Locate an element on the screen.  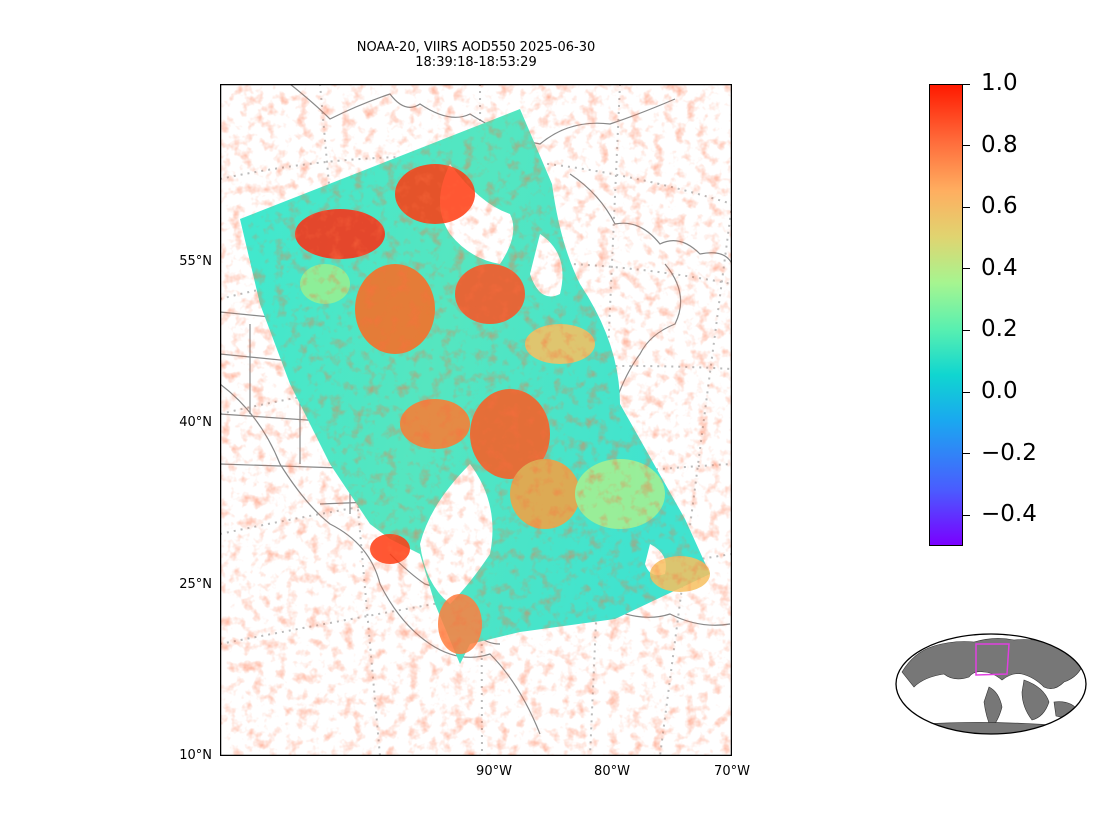
colorbar-tick-label: −0.4 is located at coordinates (1009, 514).